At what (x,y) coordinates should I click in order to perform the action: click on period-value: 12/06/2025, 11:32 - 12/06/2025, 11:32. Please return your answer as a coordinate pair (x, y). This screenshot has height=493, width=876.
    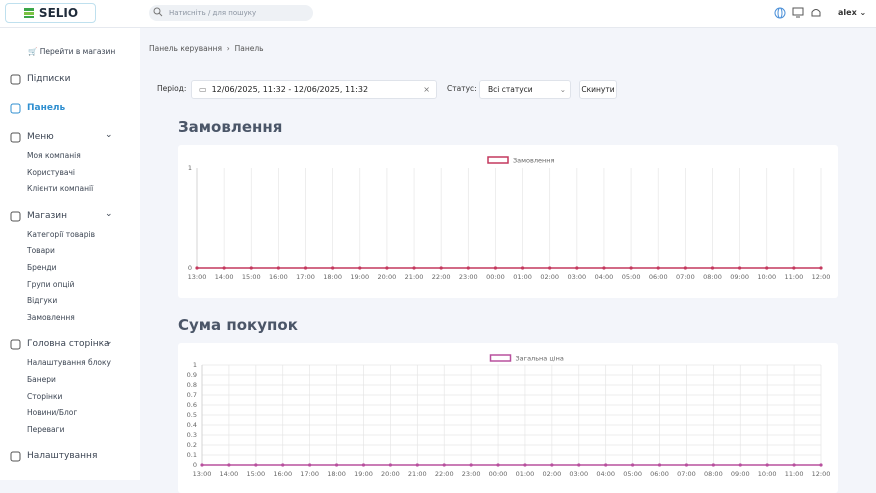
    Looking at the image, I should click on (290, 89).